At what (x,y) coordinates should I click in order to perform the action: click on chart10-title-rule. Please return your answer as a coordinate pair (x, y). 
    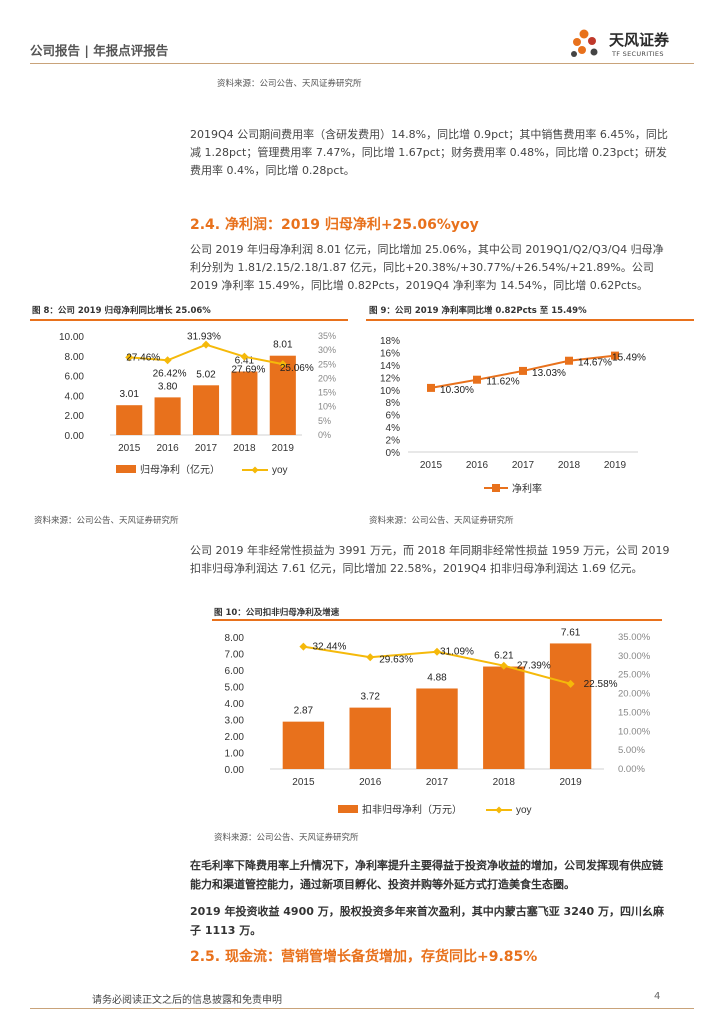
    Looking at the image, I should click on (437, 620).